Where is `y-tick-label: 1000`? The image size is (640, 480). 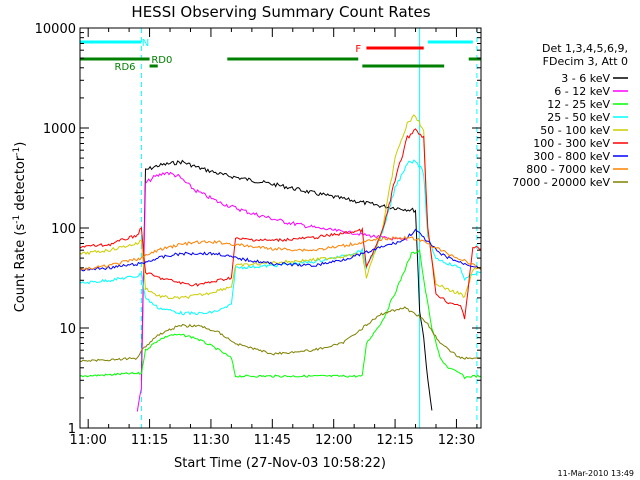
y-tick-label: 1000 is located at coordinates (59, 129).